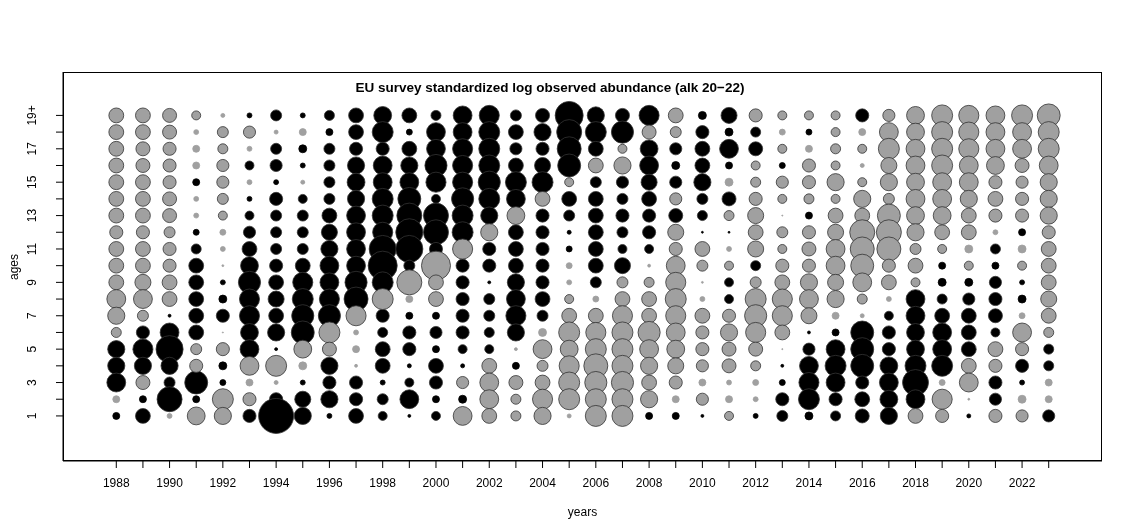 The image size is (1133, 529). Describe the element at coordinates (582, 512) in the screenshot. I see `x-axis-title: years` at that location.